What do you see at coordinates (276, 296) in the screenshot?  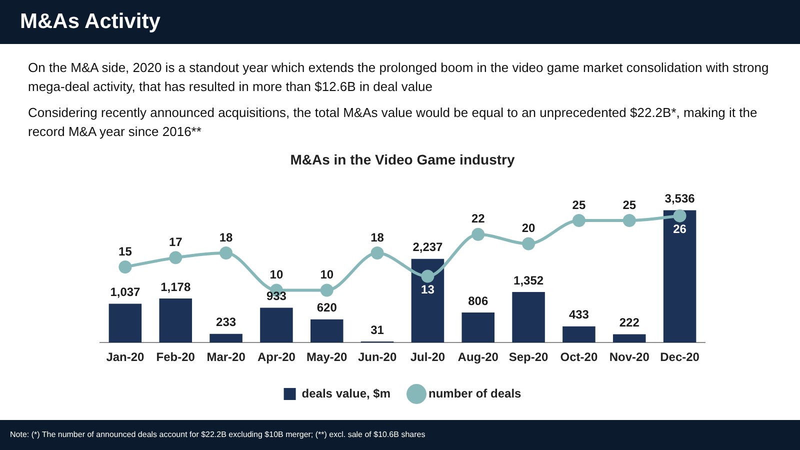 I see `data-label: 933` at bounding box center [276, 296].